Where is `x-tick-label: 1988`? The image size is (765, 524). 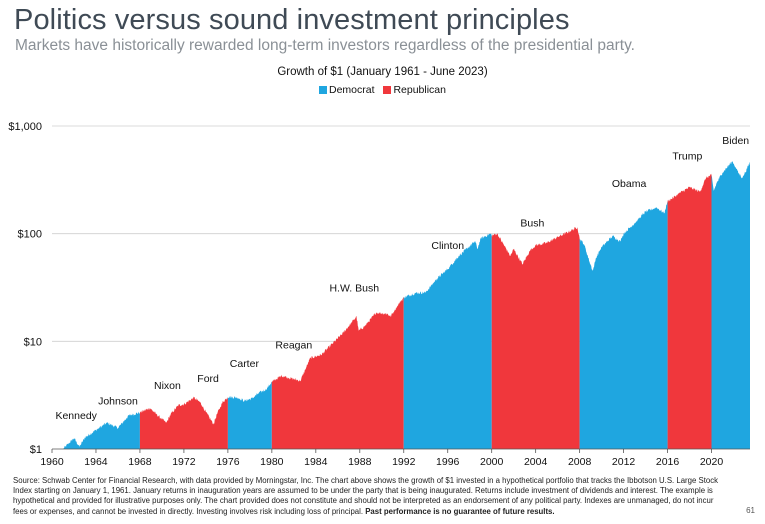 x-tick-label: 1988 is located at coordinates (360, 462).